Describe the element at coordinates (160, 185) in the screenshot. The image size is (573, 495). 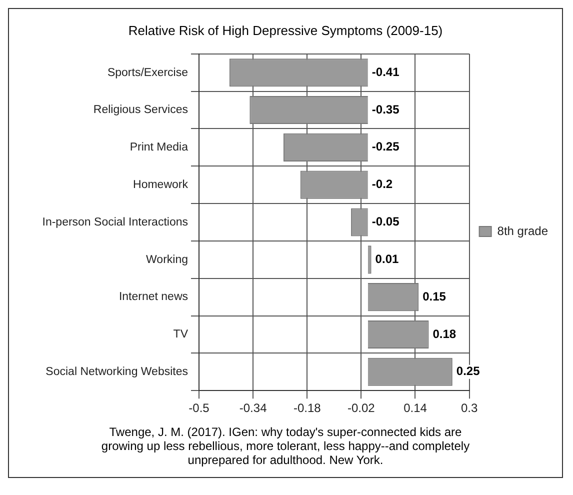
I see `y-tick-label: Homework` at that location.